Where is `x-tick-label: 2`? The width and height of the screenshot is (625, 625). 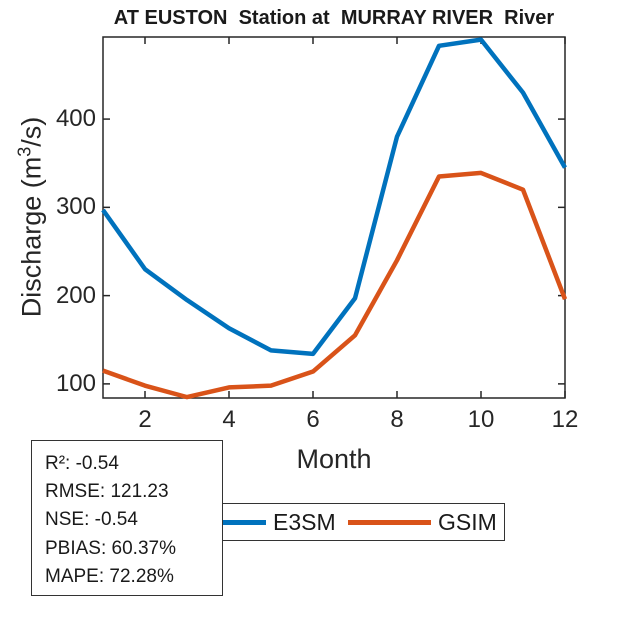 x-tick-label: 2 is located at coordinates (145, 419).